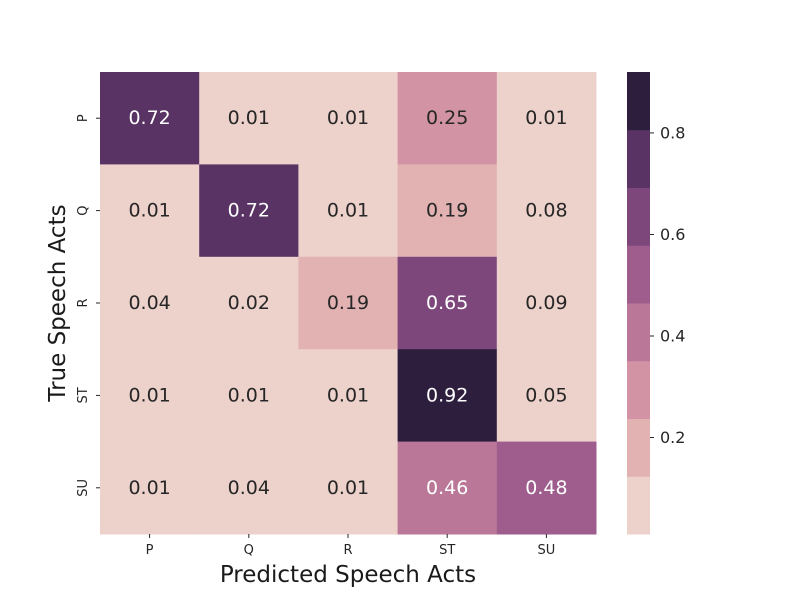  I want to click on cell-value-label: 0.46, so click(447, 488).